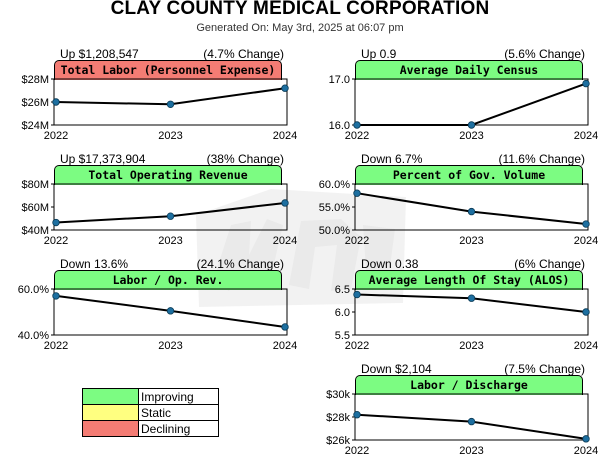  Describe the element at coordinates (300, 9) in the screenshot. I see `page-title: CLAY COUNTY MEDICAL CORPORATION` at that location.